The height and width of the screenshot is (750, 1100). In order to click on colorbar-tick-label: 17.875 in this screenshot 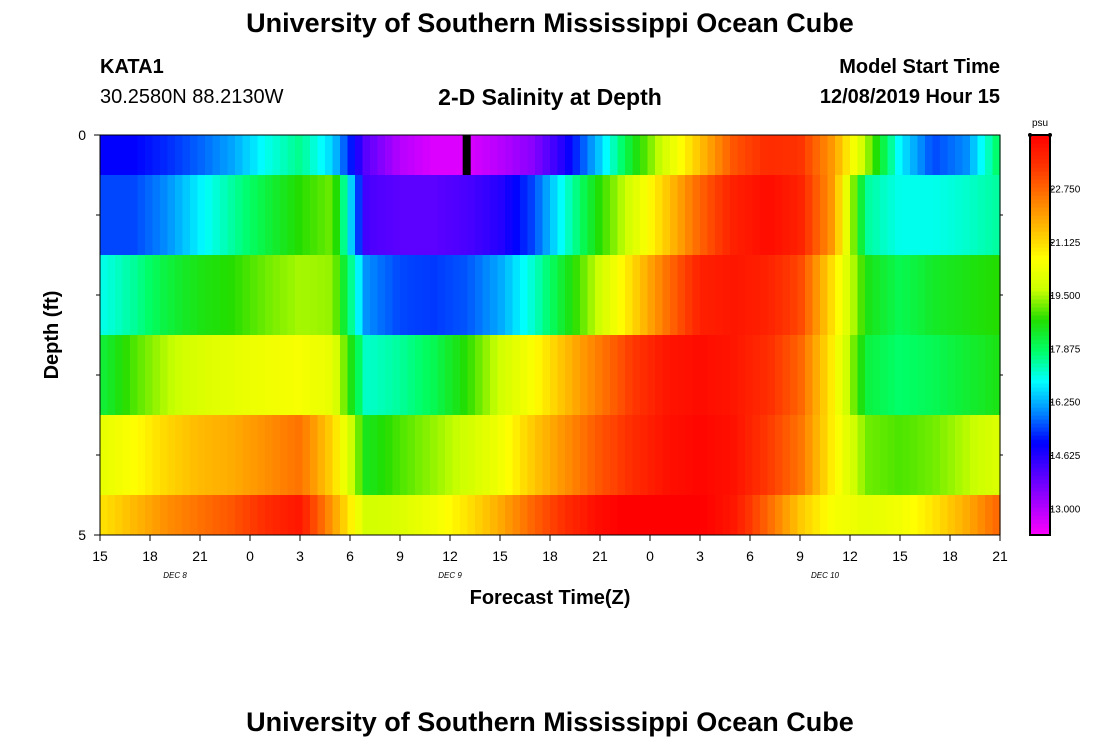, I will do `click(1065, 349)`.